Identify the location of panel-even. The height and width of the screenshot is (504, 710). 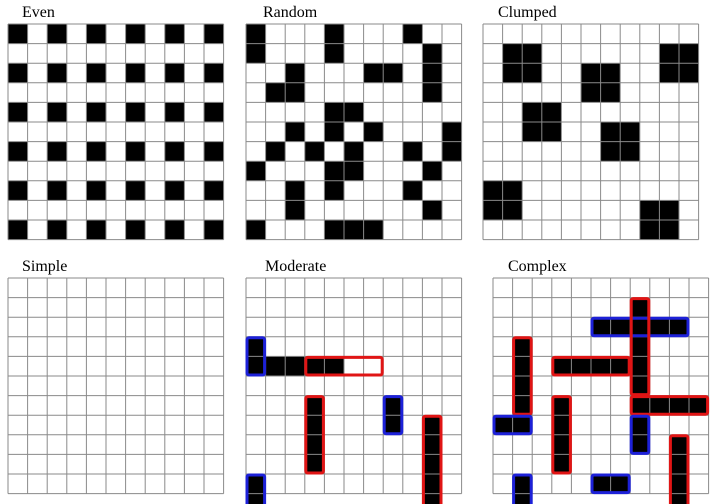
(116, 132).